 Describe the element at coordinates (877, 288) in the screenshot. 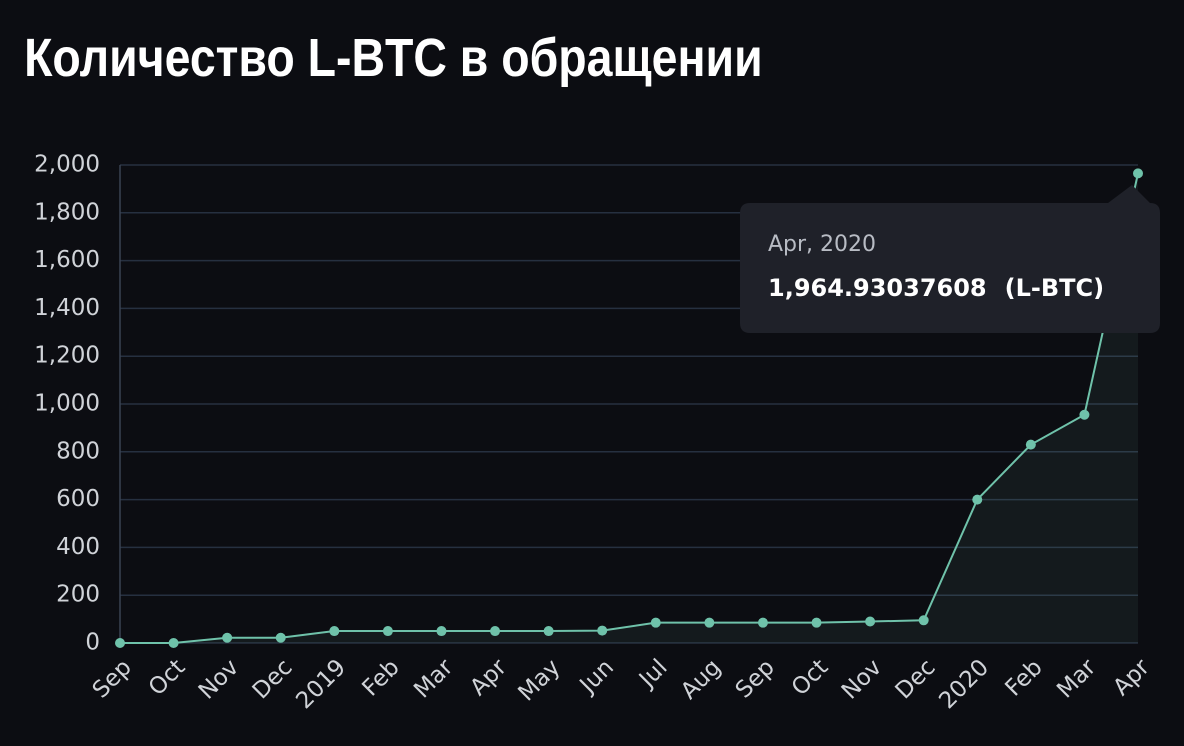

I see `tooltip-number: 1,964.93037608` at that location.